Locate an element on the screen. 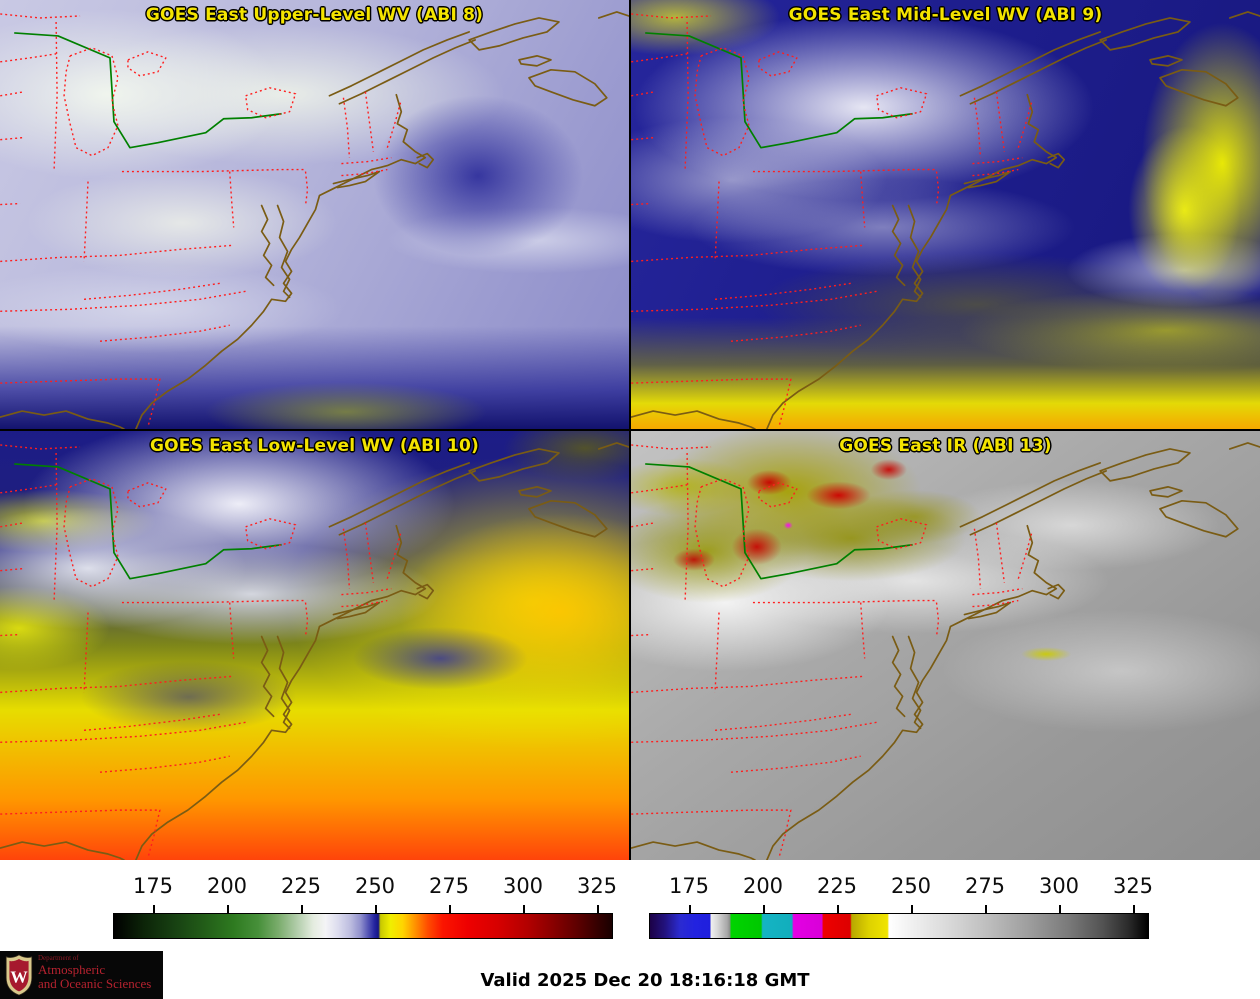 The width and height of the screenshot is (1260, 999). valid-time-label: Valid 2025 Dec 20 18:16:18 GMT is located at coordinates (645, 980).